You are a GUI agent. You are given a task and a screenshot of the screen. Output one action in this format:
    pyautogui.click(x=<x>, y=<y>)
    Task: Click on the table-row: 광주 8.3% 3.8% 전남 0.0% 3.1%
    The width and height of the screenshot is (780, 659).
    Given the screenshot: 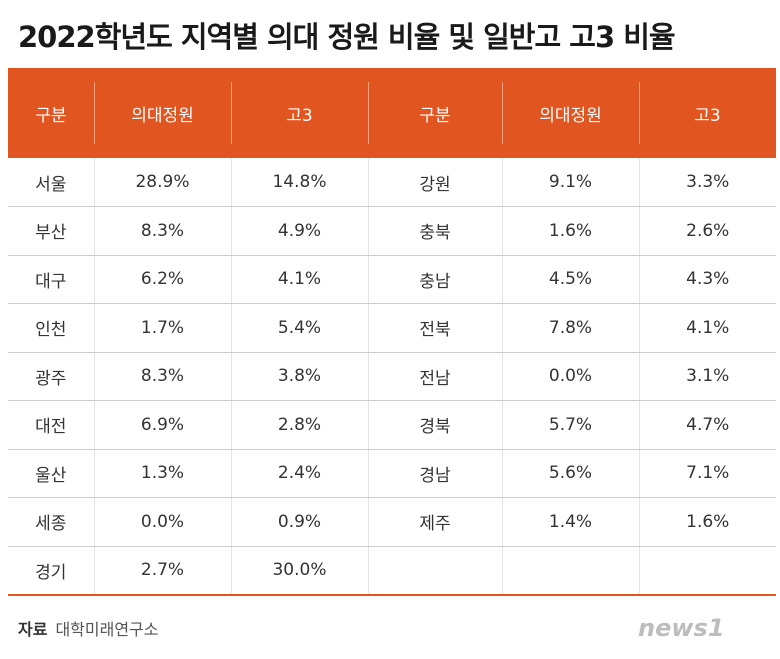 What is the action you would take?
    pyautogui.click(x=392, y=376)
    